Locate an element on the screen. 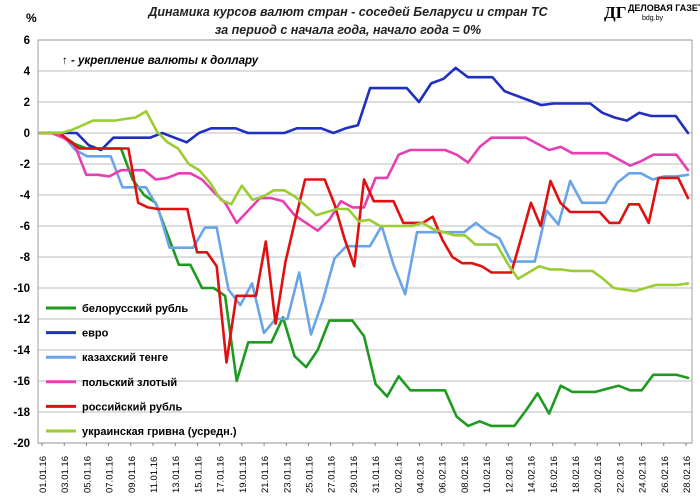  logo: ДГ ДЕЛОВАЯ ГАЗЕТА bdg.by is located at coordinates (652, 12).